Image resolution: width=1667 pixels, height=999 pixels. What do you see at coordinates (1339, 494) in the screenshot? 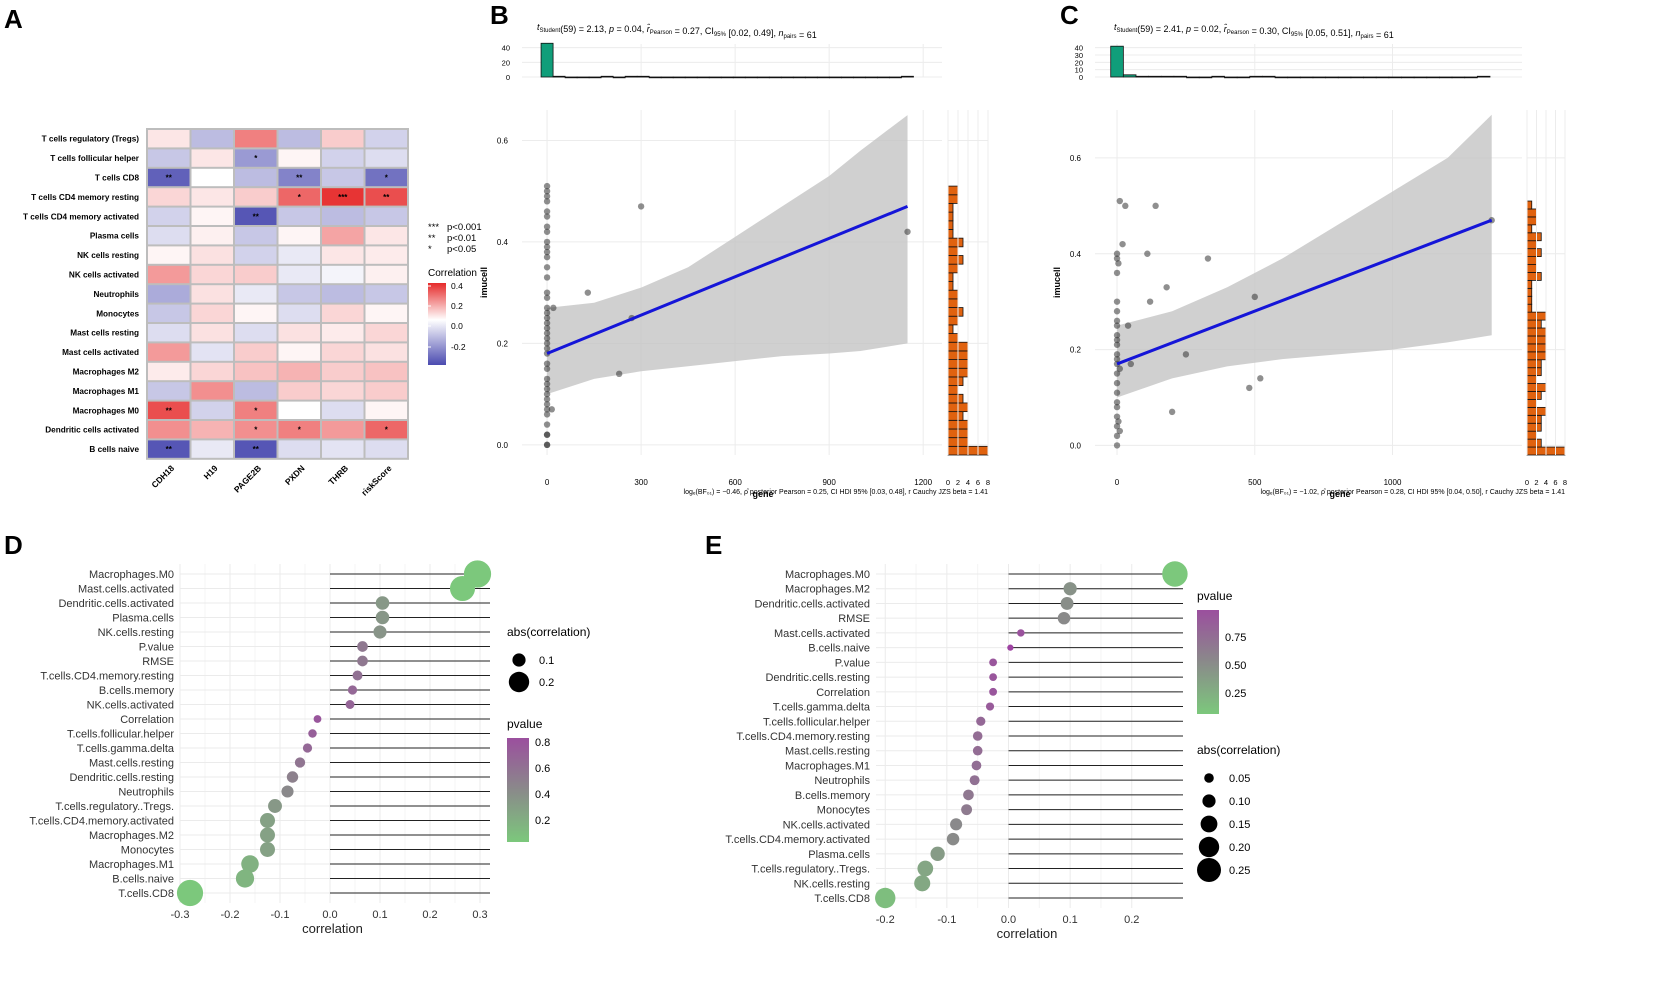
I see `x-axis-label: gene` at bounding box center [1339, 494].